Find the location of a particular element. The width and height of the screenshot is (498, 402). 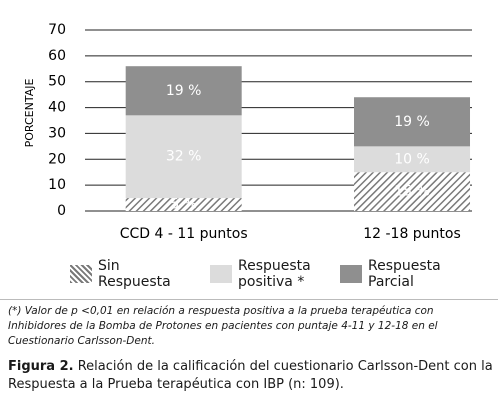

value-label: 5 % is located at coordinates (183, 205).